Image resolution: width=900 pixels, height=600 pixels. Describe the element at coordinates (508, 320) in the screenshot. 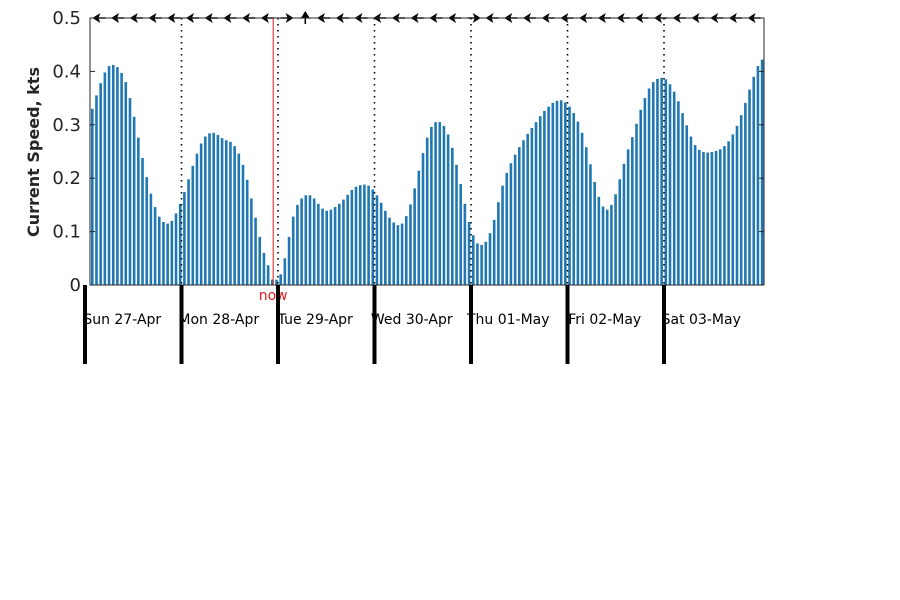

I see `day-label: Thu 01-May` at that location.